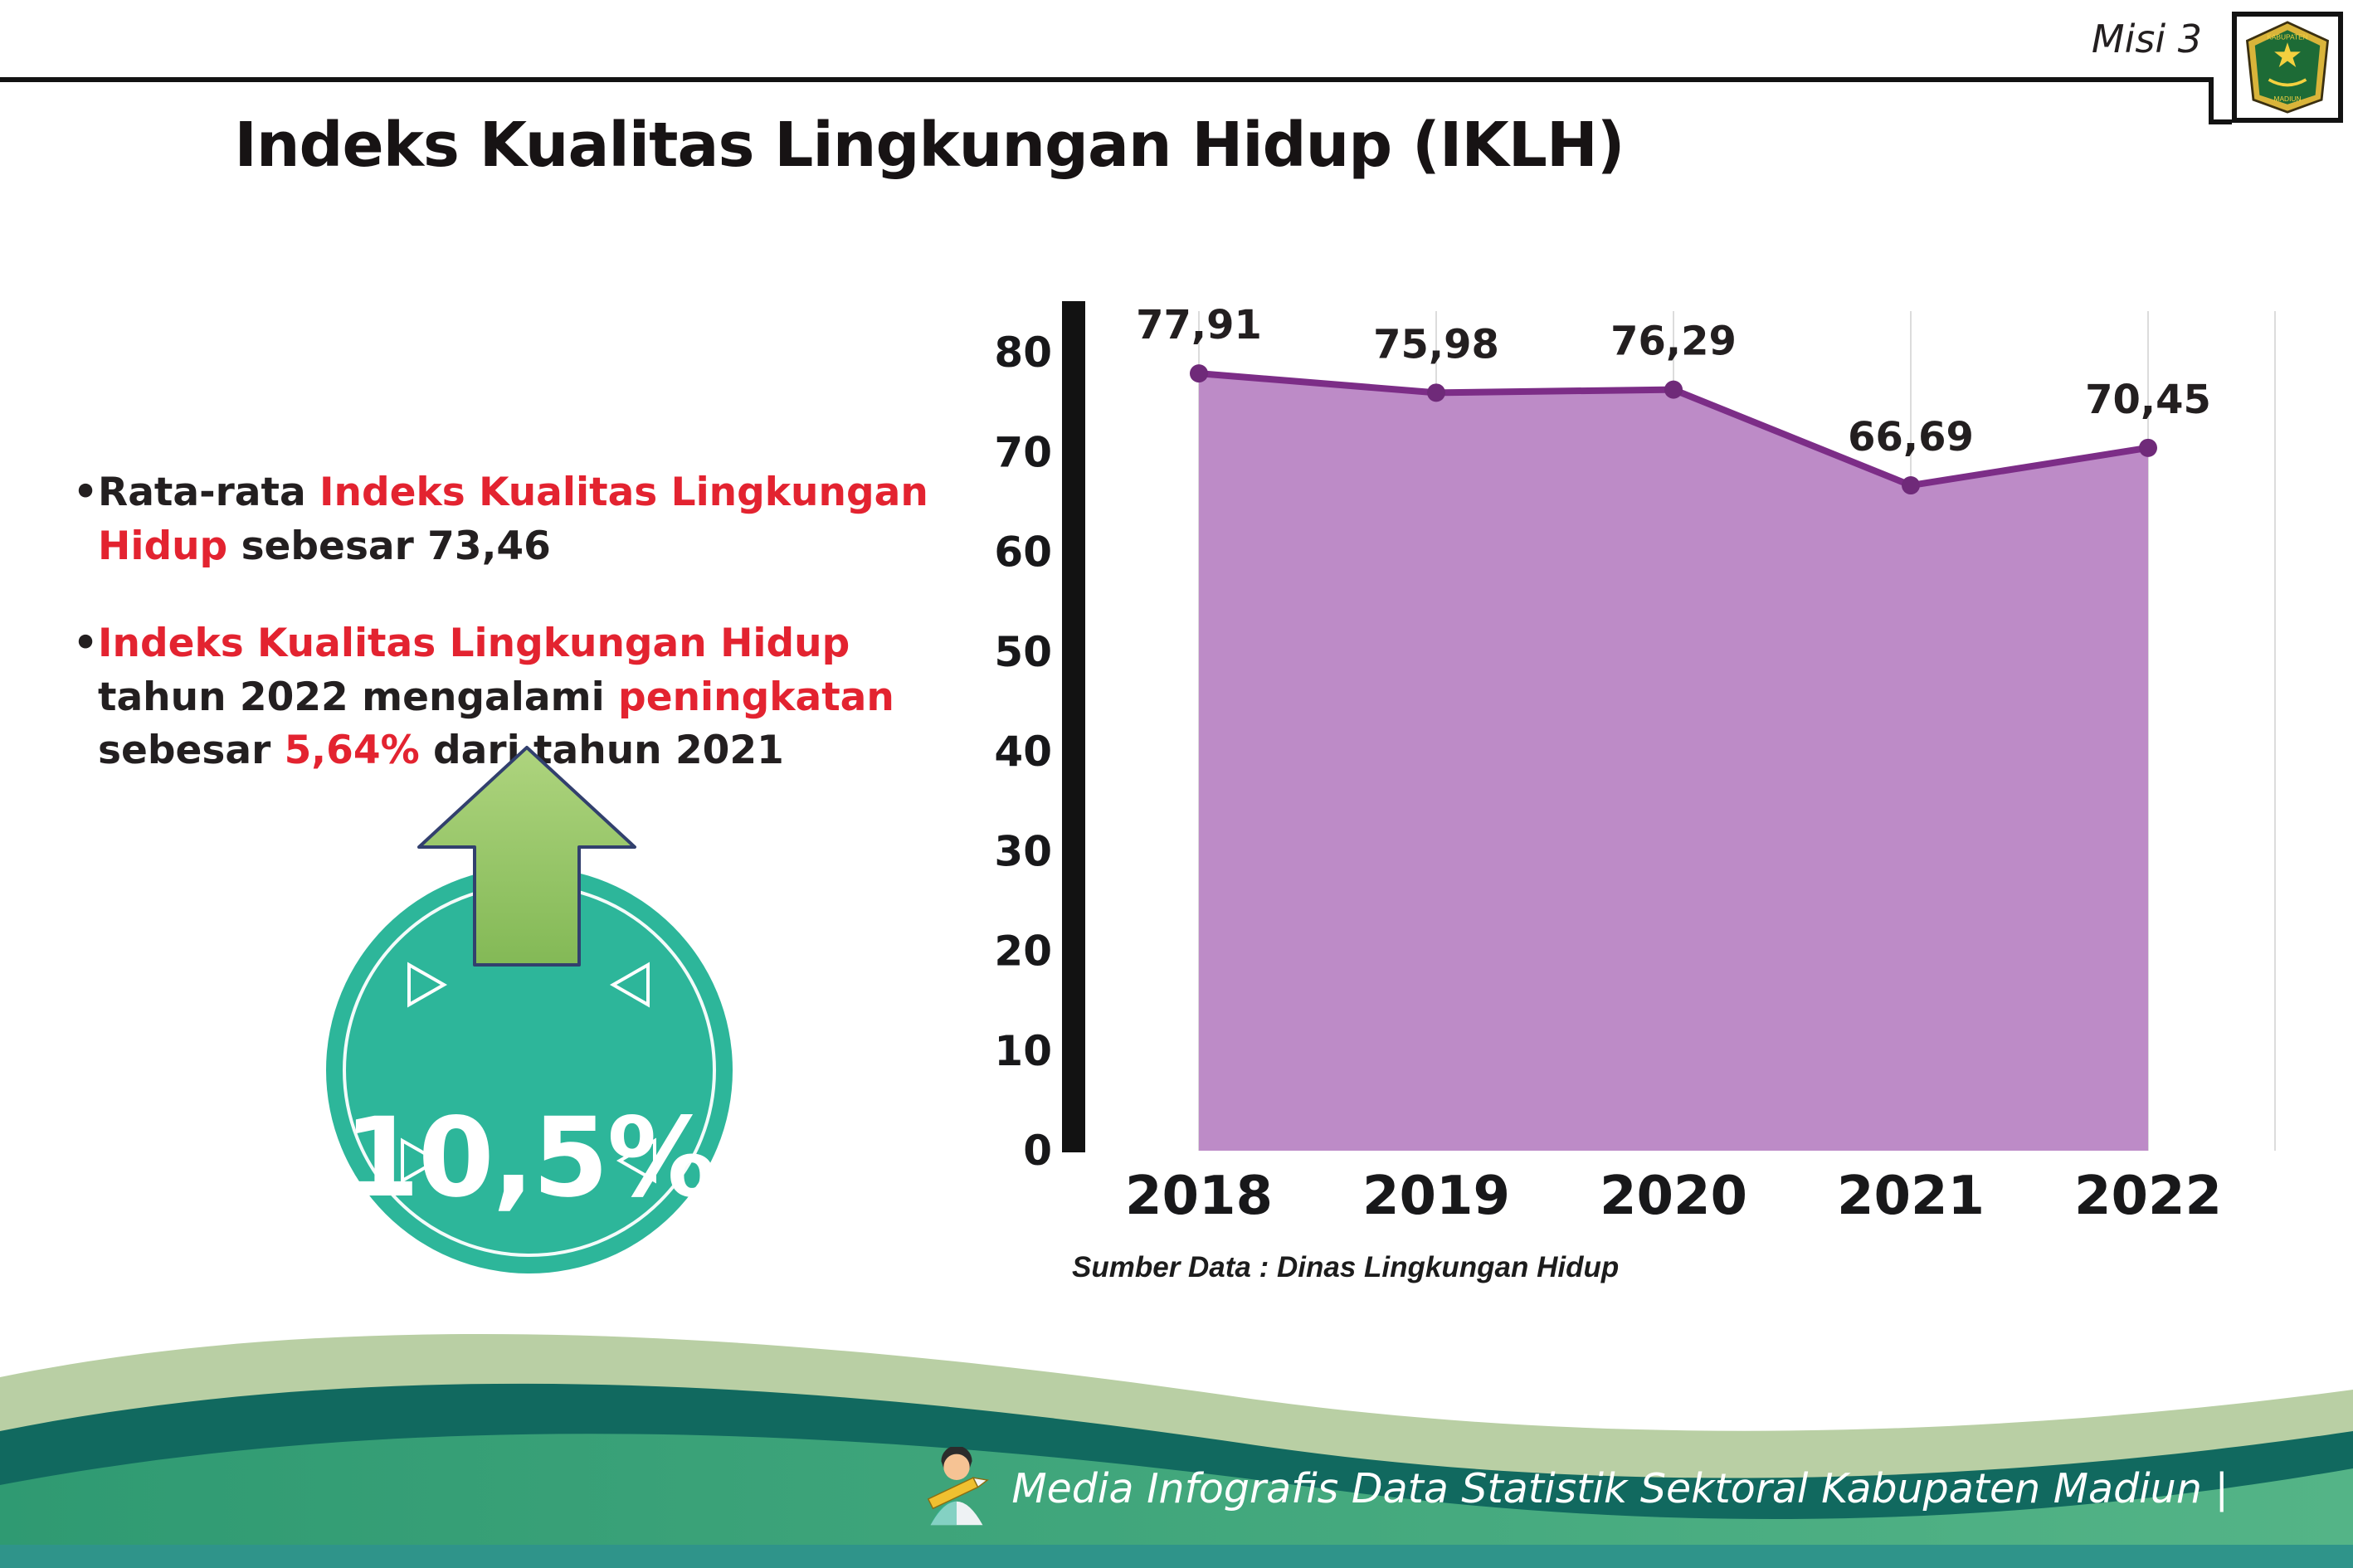 Image resolution: width=2353 pixels, height=1568 pixels. What do you see at coordinates (1037, 1151) in the screenshot?
I see `y-tick-label: 0` at bounding box center [1037, 1151].